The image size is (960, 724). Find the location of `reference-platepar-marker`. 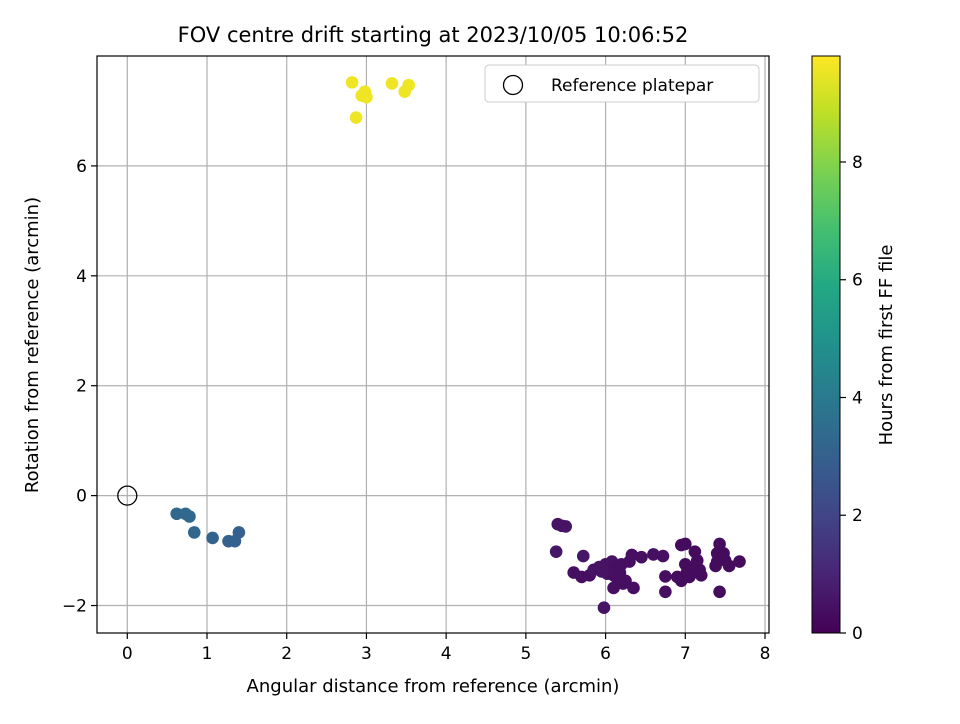

reference-platepar-marker is located at coordinates (127, 495).